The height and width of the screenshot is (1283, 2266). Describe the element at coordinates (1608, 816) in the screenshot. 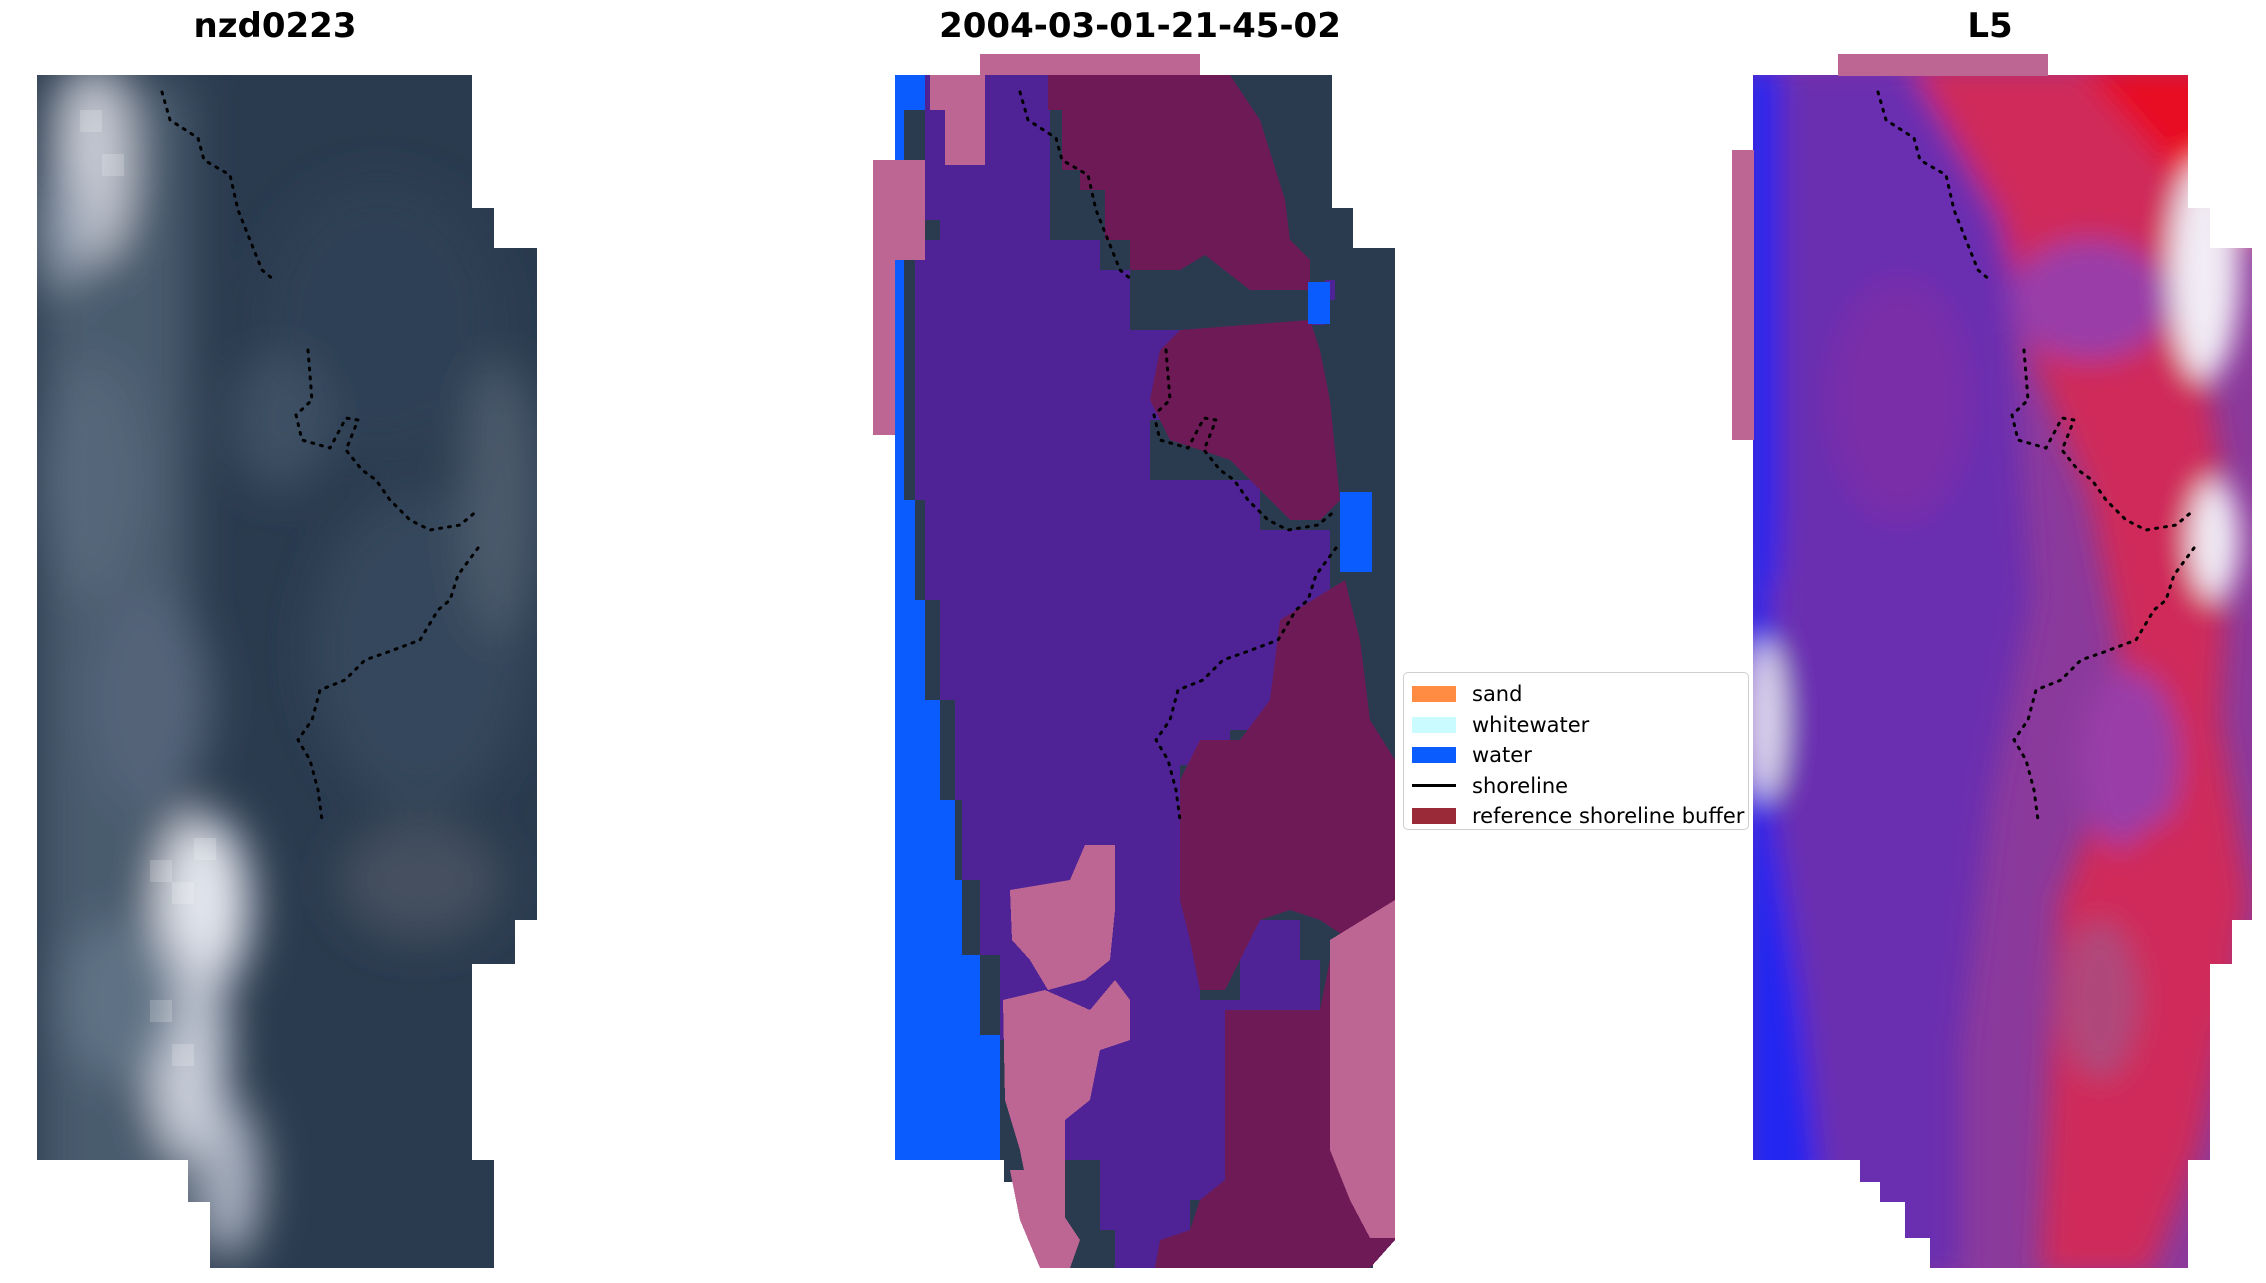

I see `legend-label: reference shoreline buffer` at that location.